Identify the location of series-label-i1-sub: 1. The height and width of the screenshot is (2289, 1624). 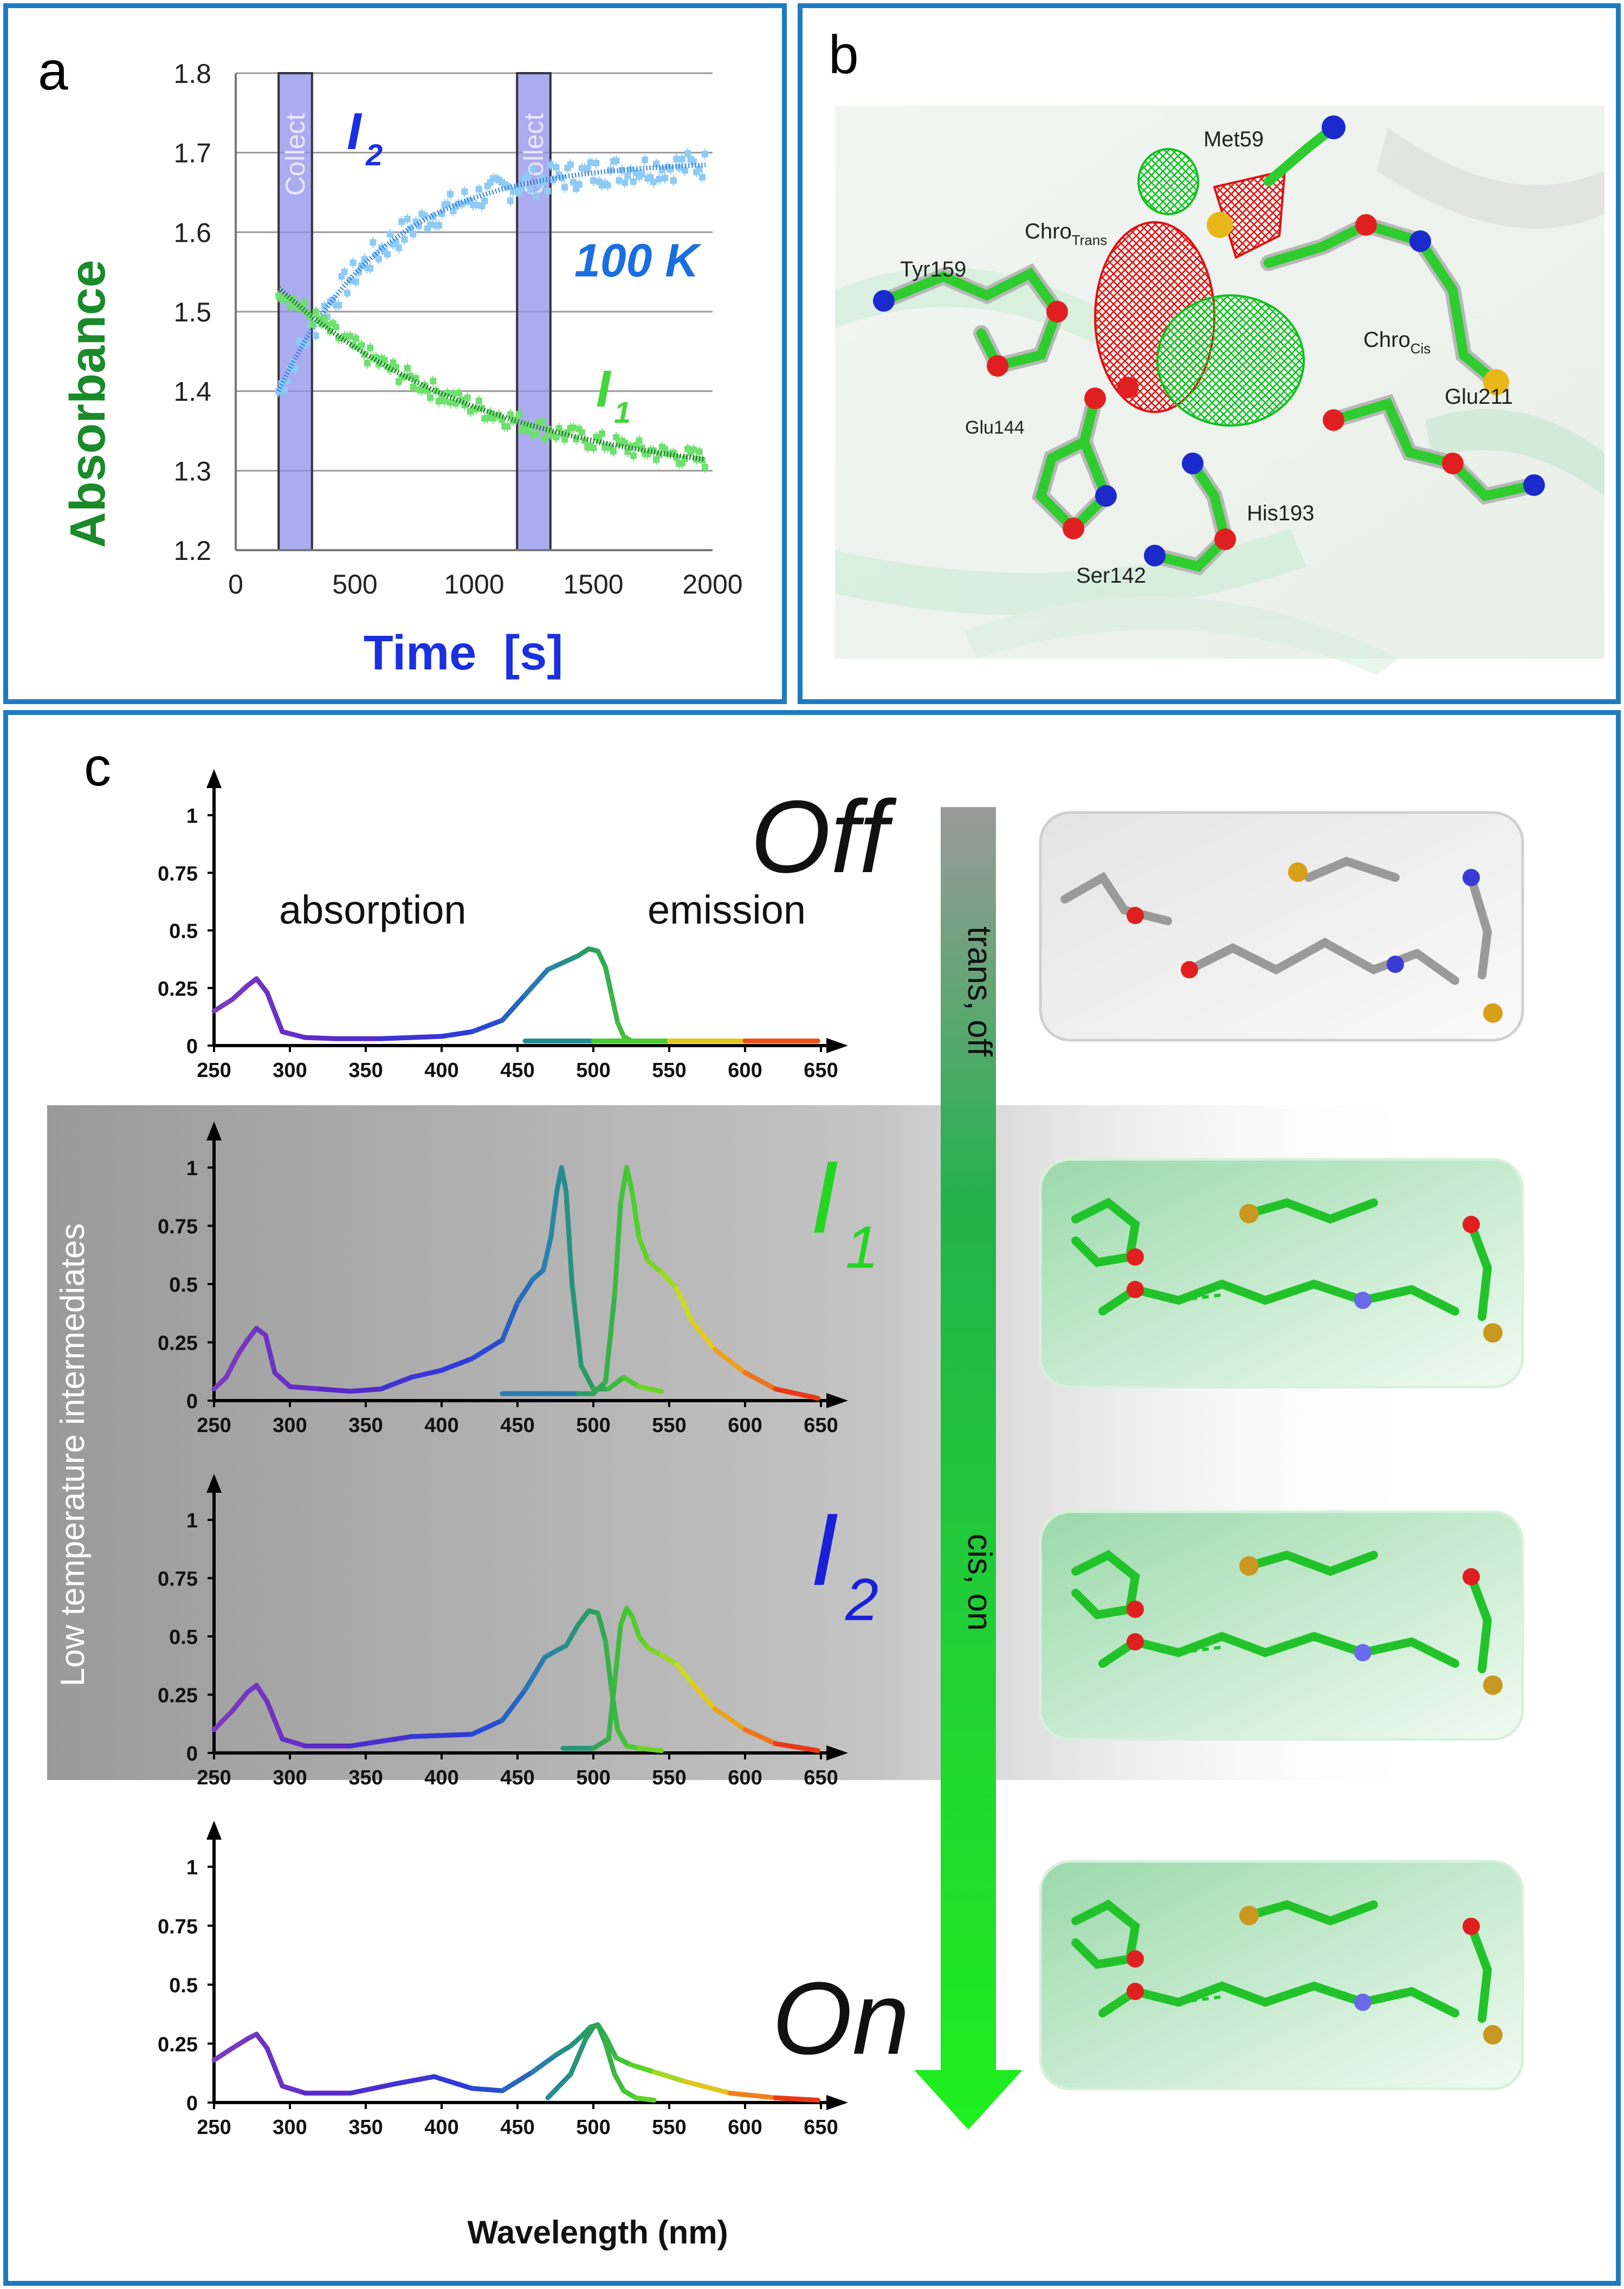
(622, 412).